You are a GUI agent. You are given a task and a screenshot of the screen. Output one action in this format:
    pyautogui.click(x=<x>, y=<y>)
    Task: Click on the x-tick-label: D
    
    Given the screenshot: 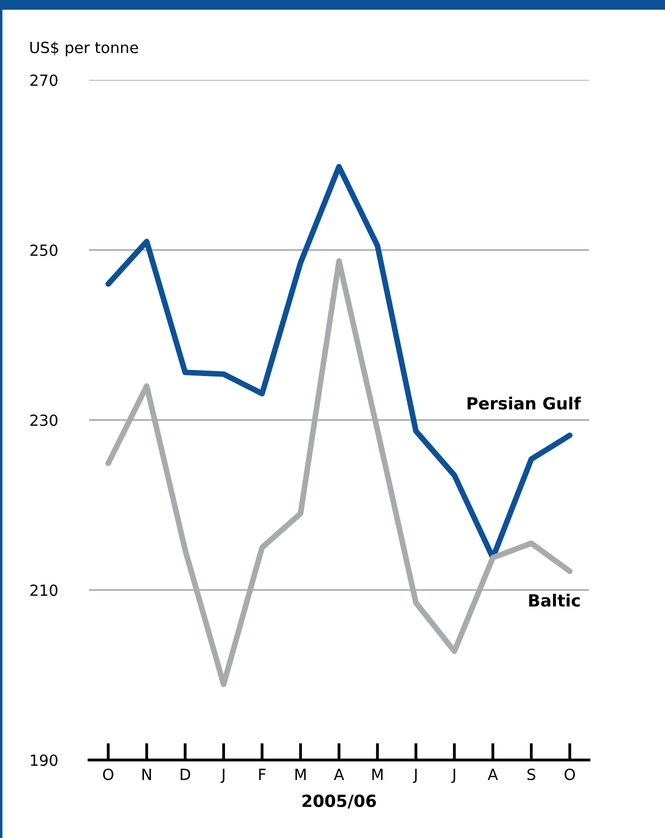 What is the action you would take?
    pyautogui.click(x=185, y=774)
    